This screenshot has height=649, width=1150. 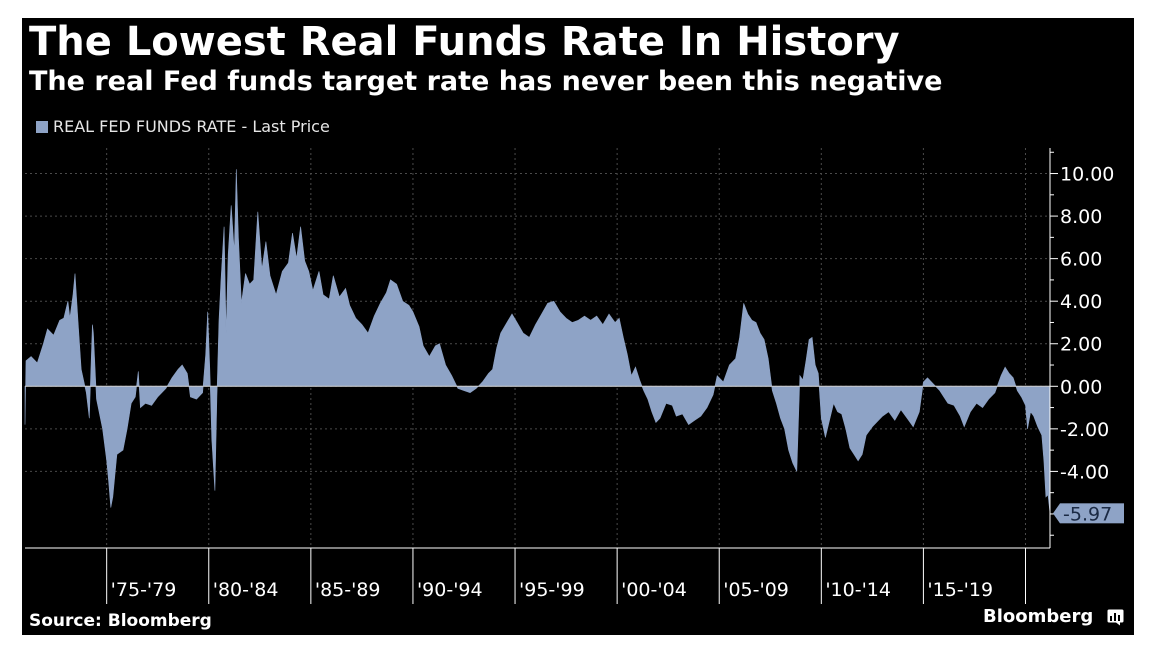 I want to click on last-price-label: -5.97, so click(x=1087, y=514).